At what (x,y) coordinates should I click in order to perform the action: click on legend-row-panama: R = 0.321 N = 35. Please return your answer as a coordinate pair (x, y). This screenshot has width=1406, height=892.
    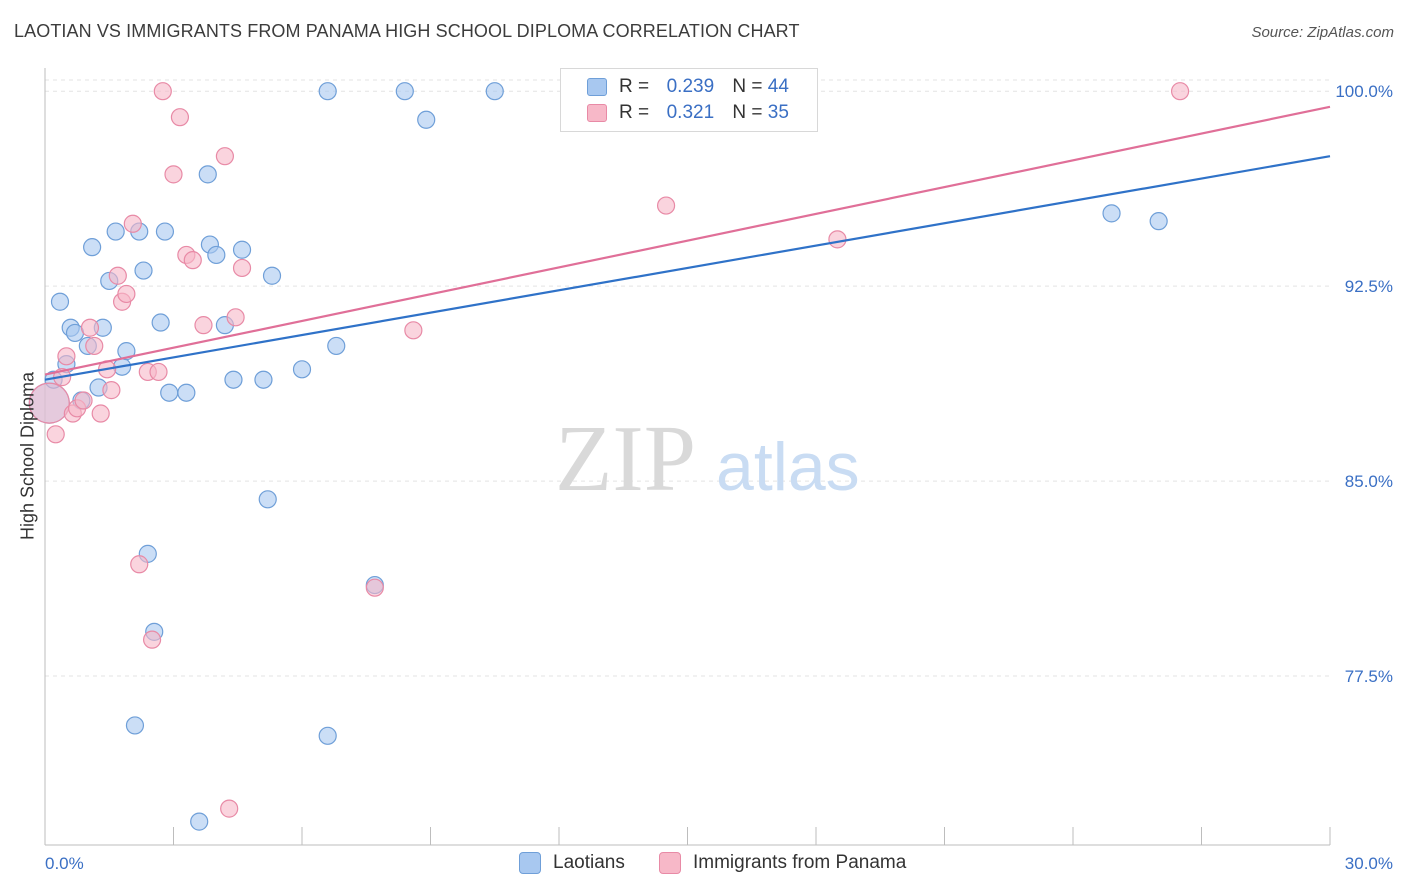
    Looking at the image, I should click on (688, 113).